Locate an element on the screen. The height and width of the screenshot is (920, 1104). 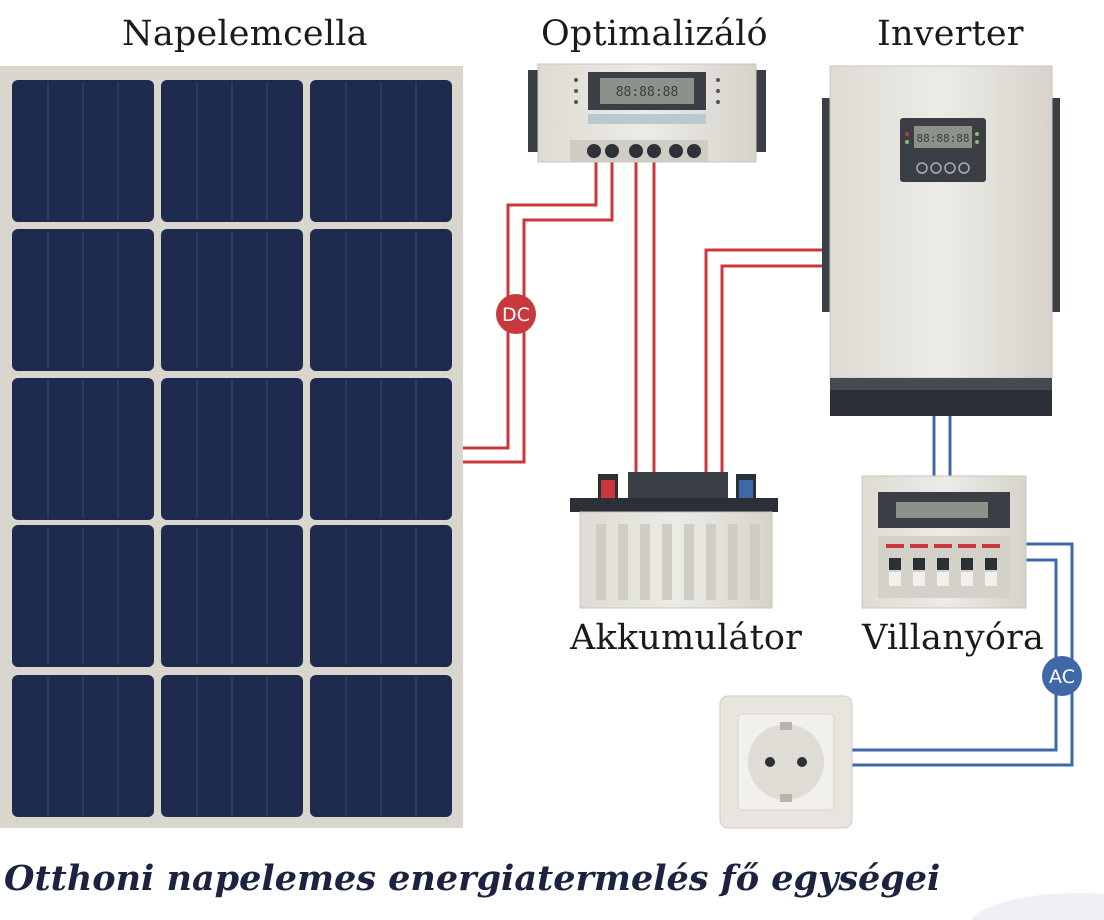
inverter-display-text: 88:88:88 is located at coordinates (943, 138).